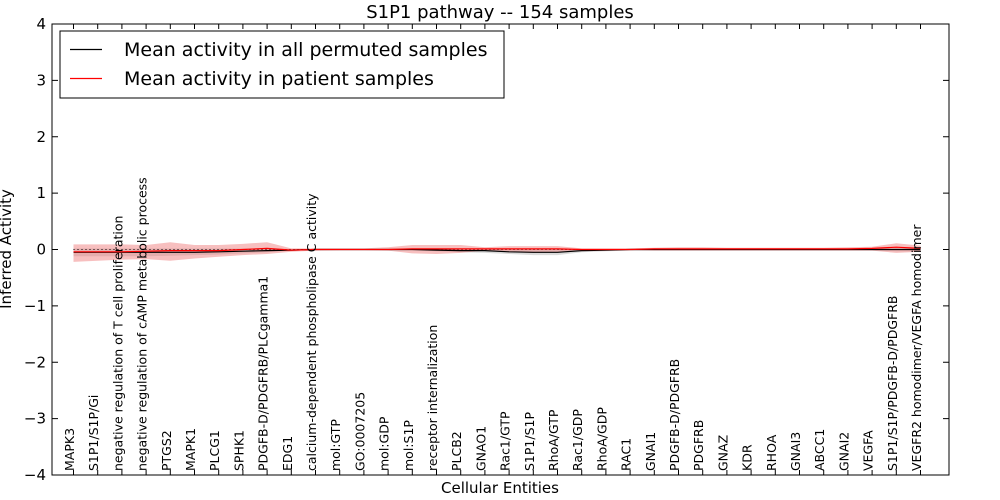 The image size is (1000, 500). I want to click on entity-label: MAPK3, so click(69, 449).